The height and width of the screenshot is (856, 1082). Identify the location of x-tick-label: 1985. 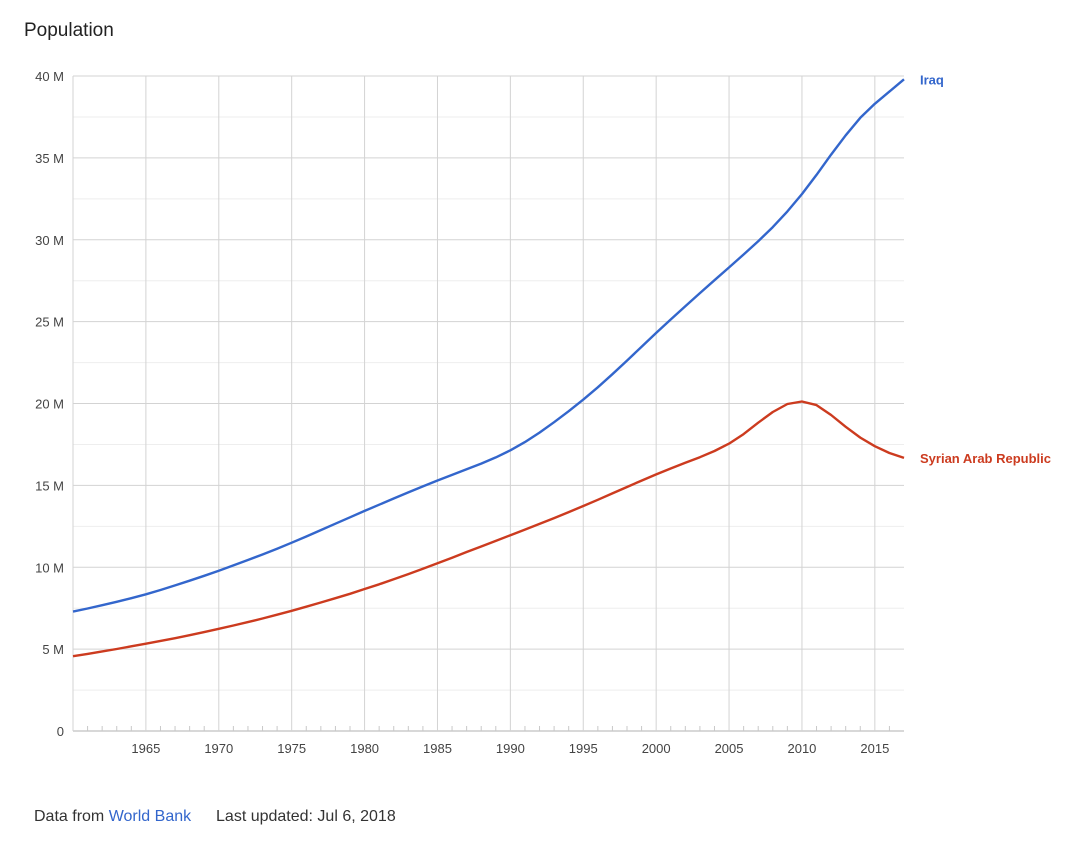
(437, 748).